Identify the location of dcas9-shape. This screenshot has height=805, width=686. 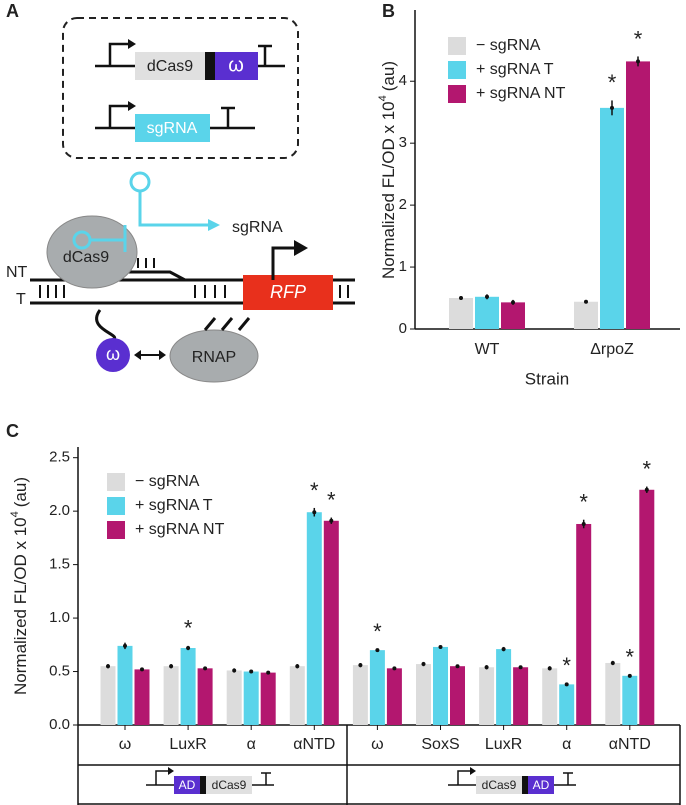
(92, 252).